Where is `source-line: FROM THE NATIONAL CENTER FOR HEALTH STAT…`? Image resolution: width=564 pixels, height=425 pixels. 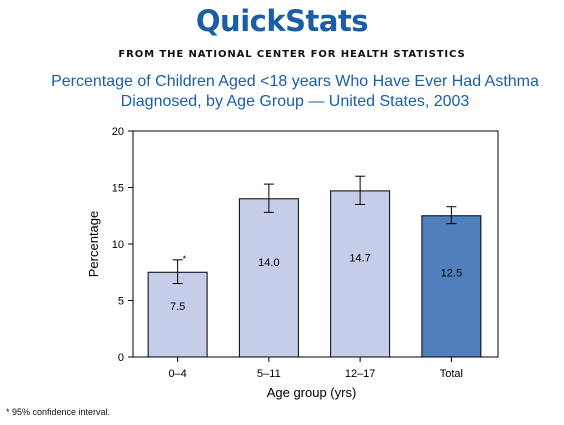
source-line: FROM THE NATIONAL CENTER FOR HEALTH STAT… is located at coordinates (292, 54).